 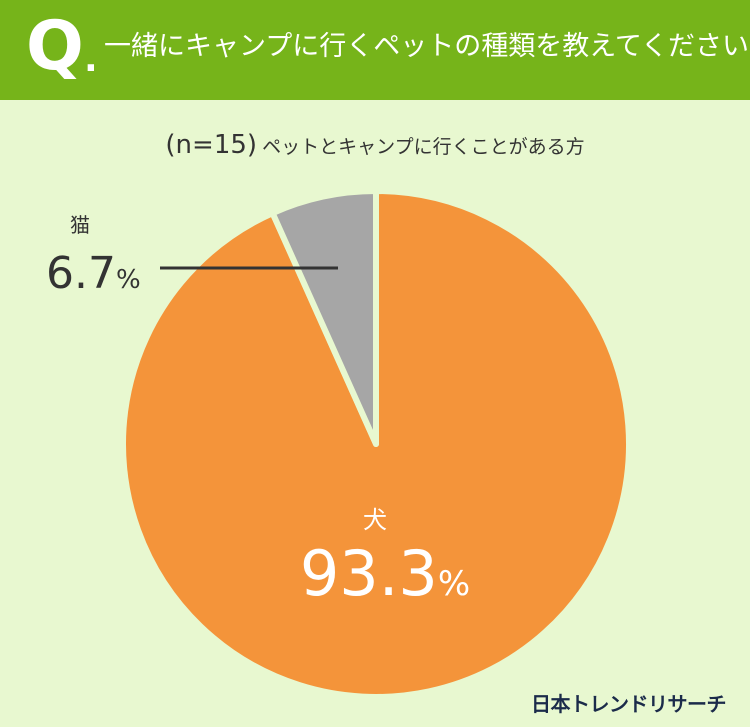 What do you see at coordinates (55, 46) in the screenshot?
I see `q-mark: Q` at bounding box center [55, 46].